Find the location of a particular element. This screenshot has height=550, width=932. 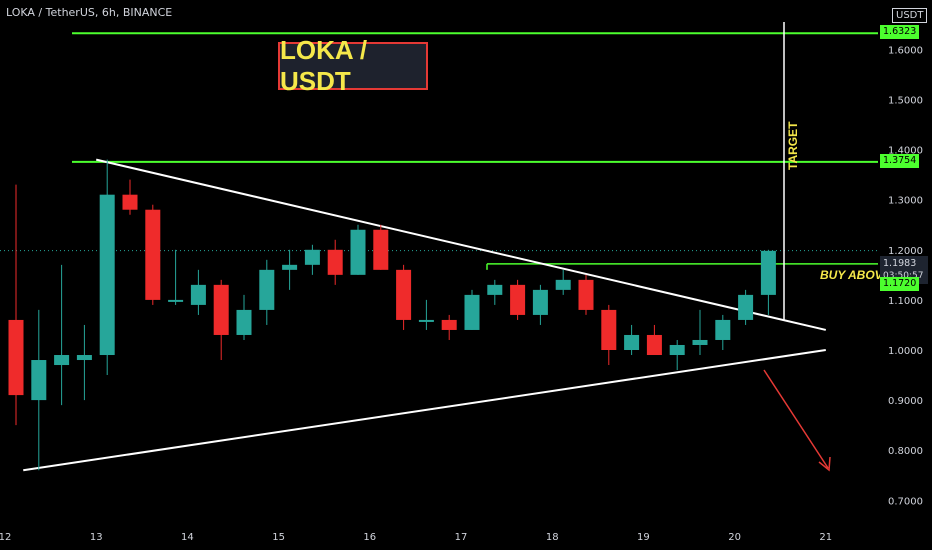

y-tick-label: 1.2000 is located at coordinates (905, 251).